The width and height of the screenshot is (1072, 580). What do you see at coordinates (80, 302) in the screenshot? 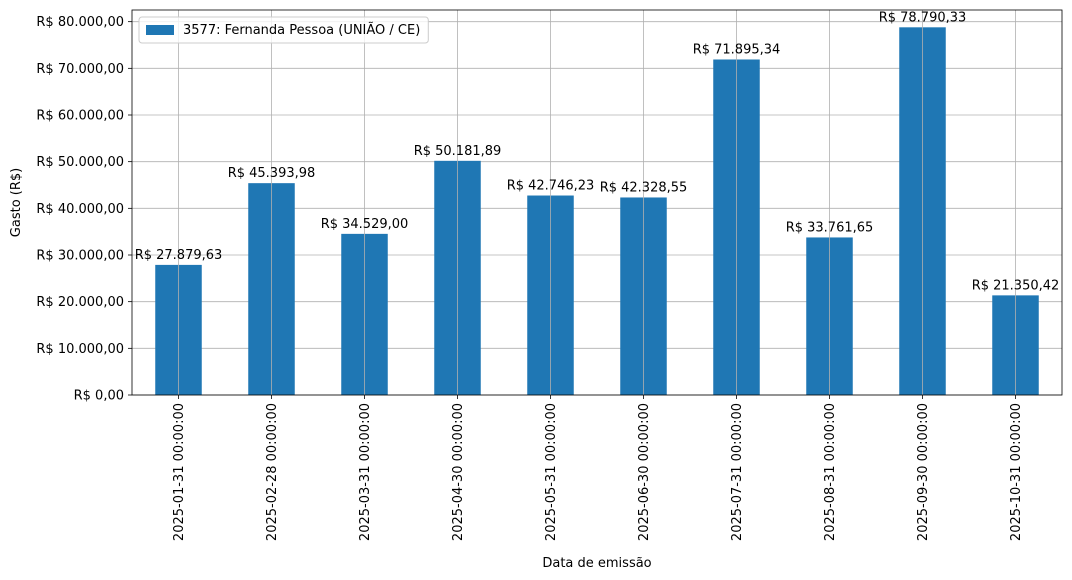
I see `y-tick-label: R$ 20.000,00` at bounding box center [80, 302].